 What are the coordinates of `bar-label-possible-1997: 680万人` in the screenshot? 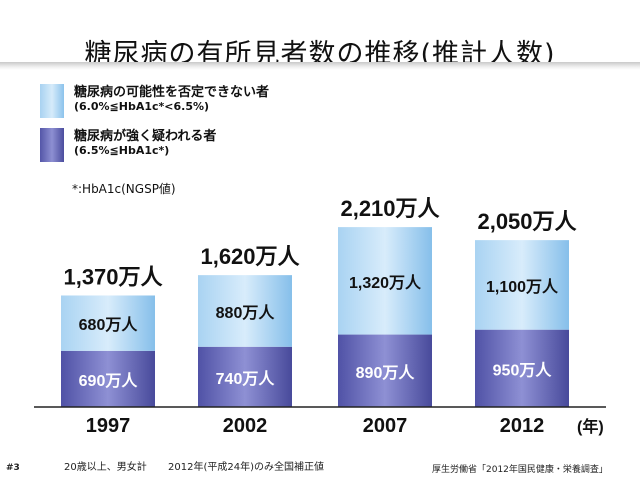 It's located at (109, 325).